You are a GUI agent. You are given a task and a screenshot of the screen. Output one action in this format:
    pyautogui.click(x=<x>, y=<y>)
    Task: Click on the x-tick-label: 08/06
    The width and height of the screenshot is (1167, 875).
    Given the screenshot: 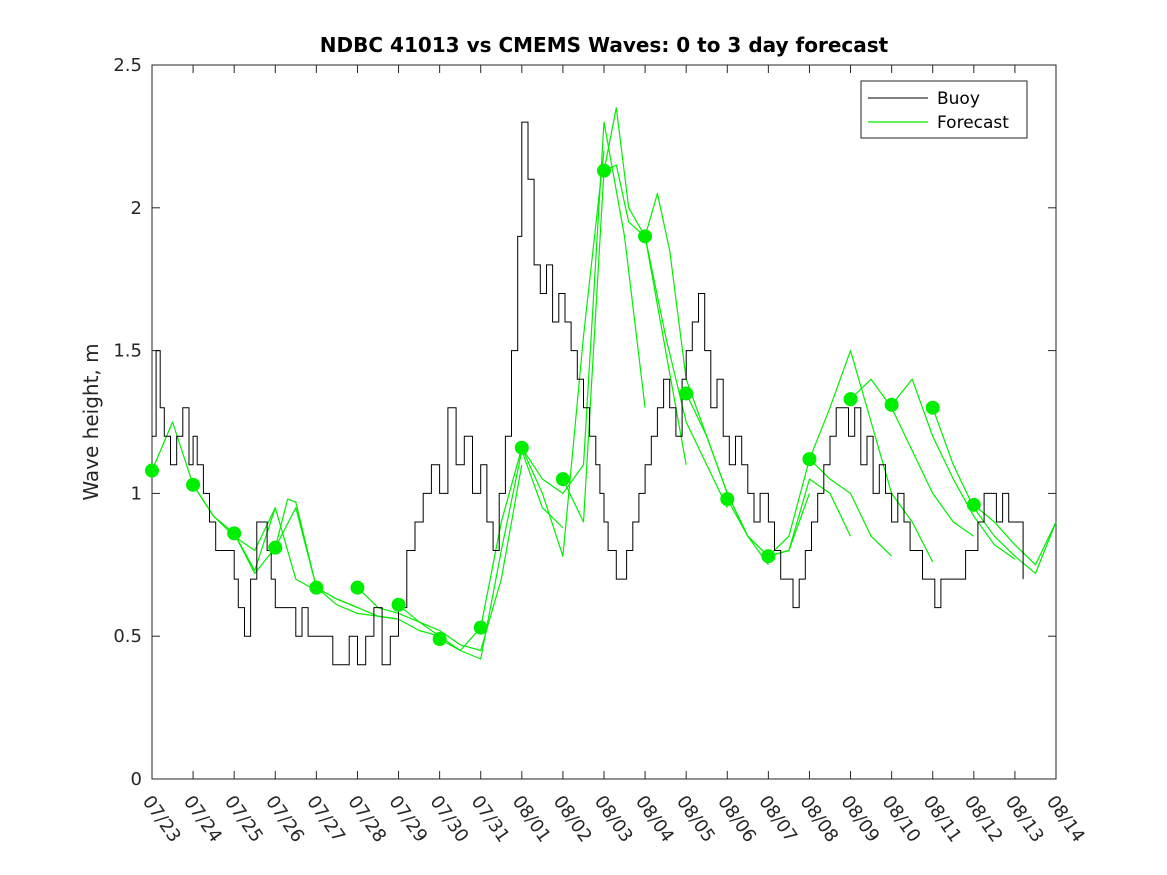 What is the action you would take?
    pyautogui.click(x=736, y=819)
    